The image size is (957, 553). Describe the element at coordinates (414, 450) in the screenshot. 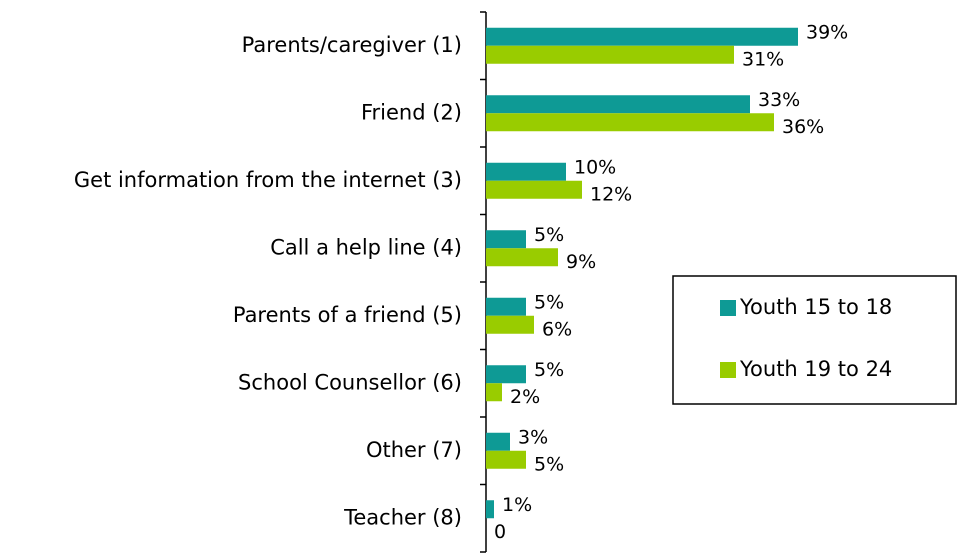

I see `category-label: Other (7)` at that location.